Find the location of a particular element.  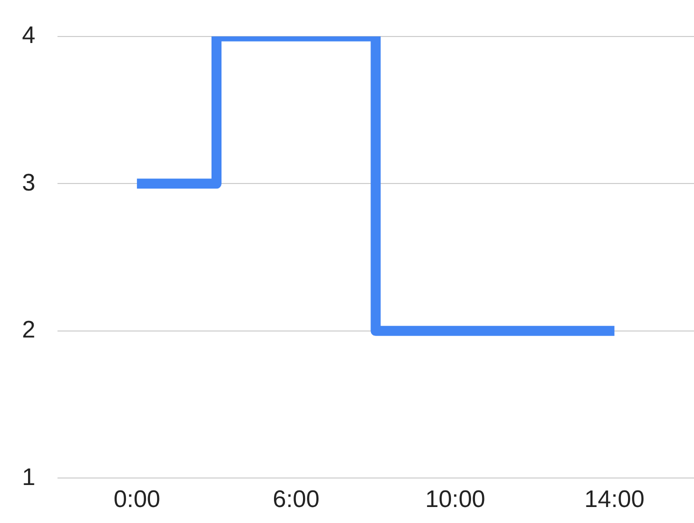

x-tick-label: 10:00 is located at coordinates (455, 500).